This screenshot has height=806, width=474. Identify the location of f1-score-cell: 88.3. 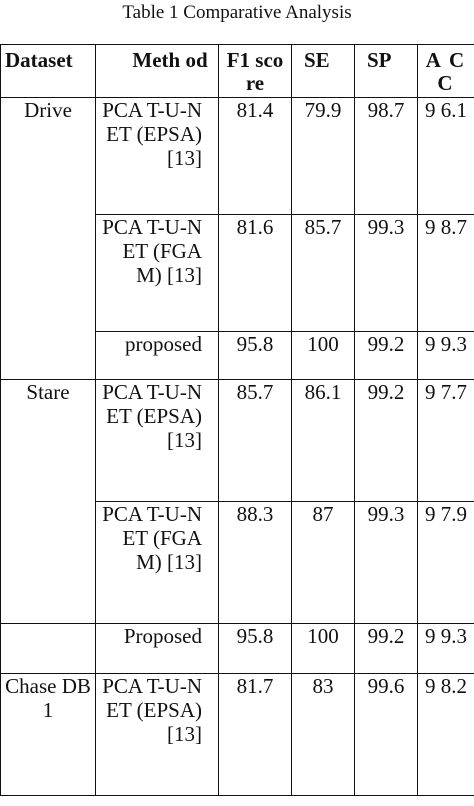
(255, 562).